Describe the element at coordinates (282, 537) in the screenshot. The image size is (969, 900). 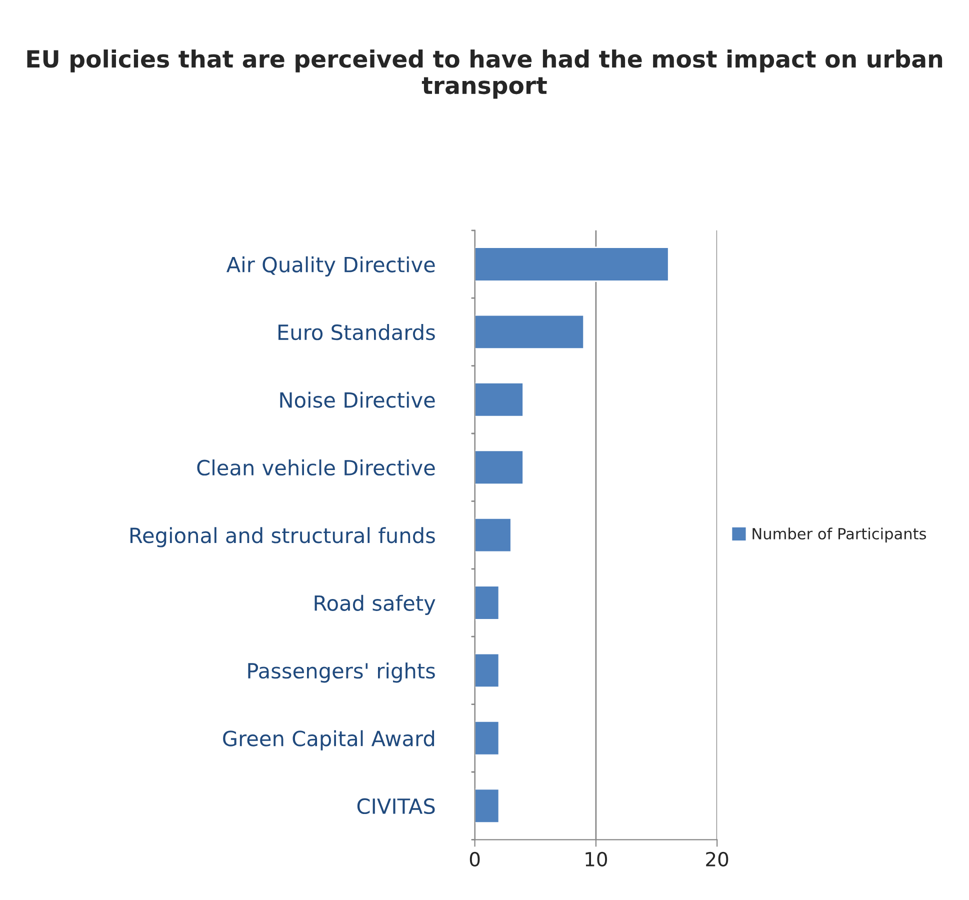
I see `y-tick-label: Regional and structural funds` at that location.